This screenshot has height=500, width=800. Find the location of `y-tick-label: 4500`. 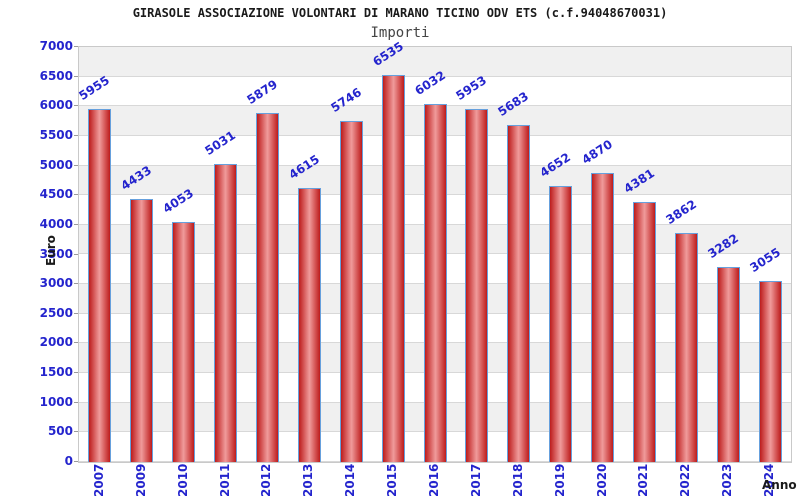

y-tick-label: 4500 is located at coordinates (56, 194).